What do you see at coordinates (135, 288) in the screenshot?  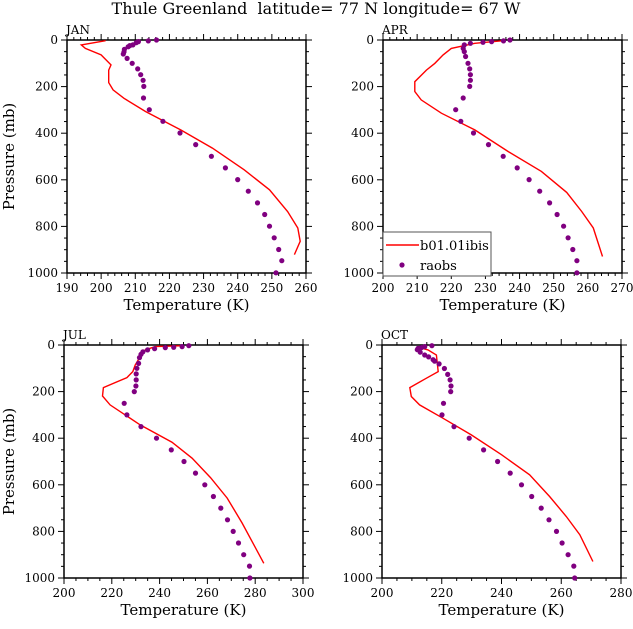 I see `x-tick-label: 210` at bounding box center [135, 288].